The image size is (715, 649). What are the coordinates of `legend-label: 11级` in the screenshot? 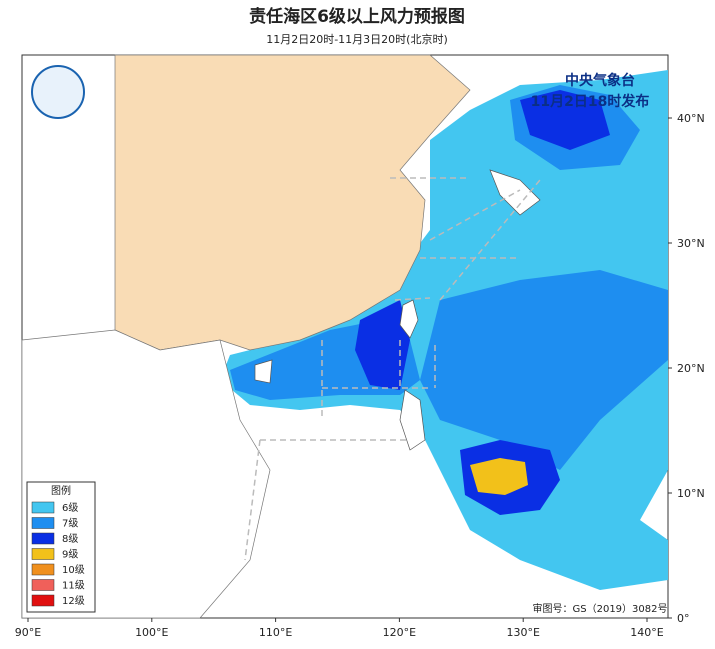 It's located at (73, 586).